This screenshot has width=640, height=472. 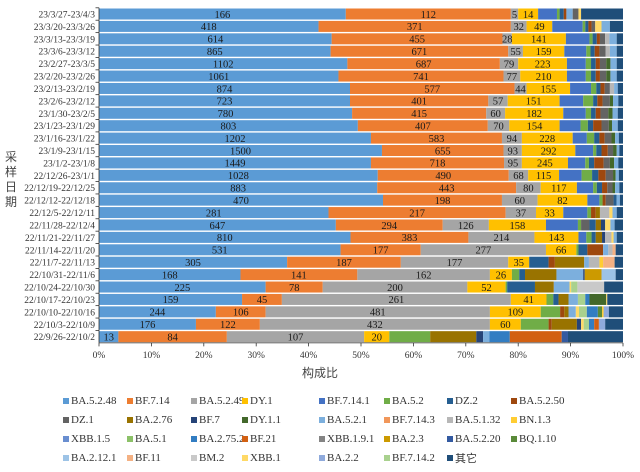 I want to click on legend-label: XBB.1.5, so click(x=91, y=439).